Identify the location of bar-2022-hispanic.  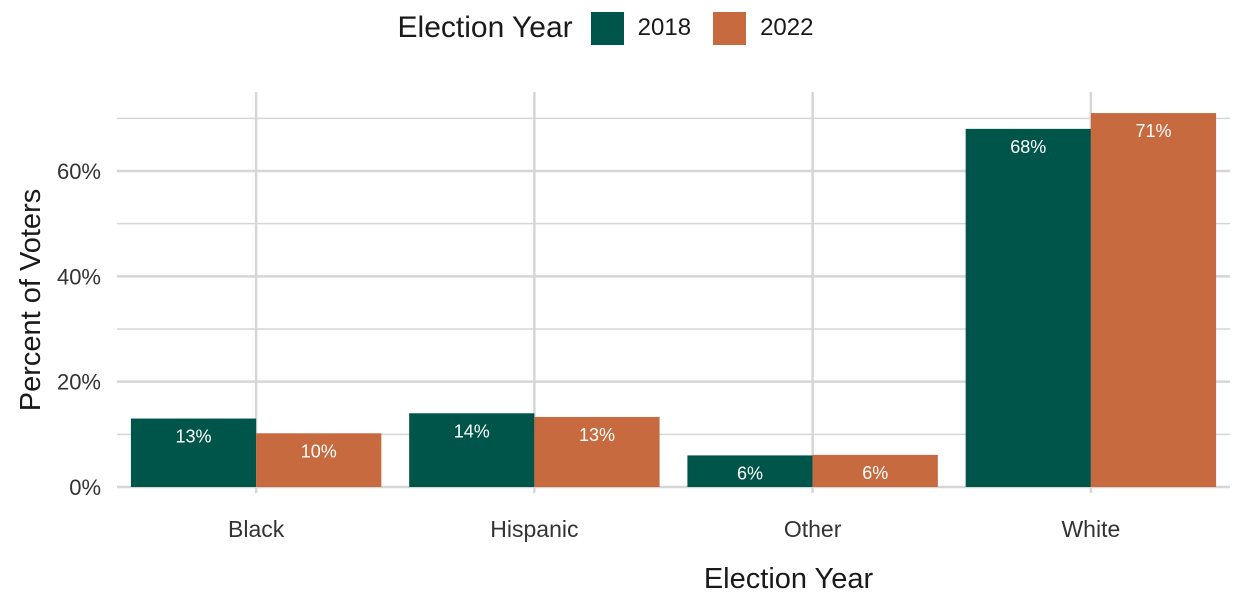
(597, 451).